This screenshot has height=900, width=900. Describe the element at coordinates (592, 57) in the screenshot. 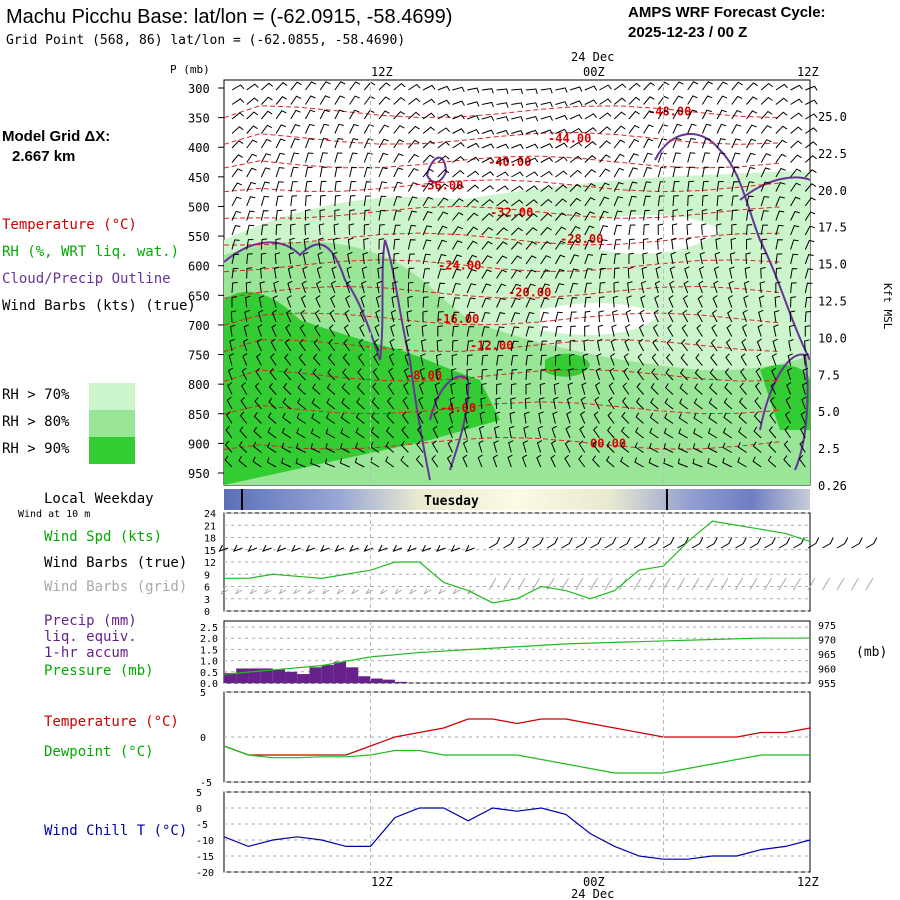

I see `top-date-label: 24 Dec` at that location.